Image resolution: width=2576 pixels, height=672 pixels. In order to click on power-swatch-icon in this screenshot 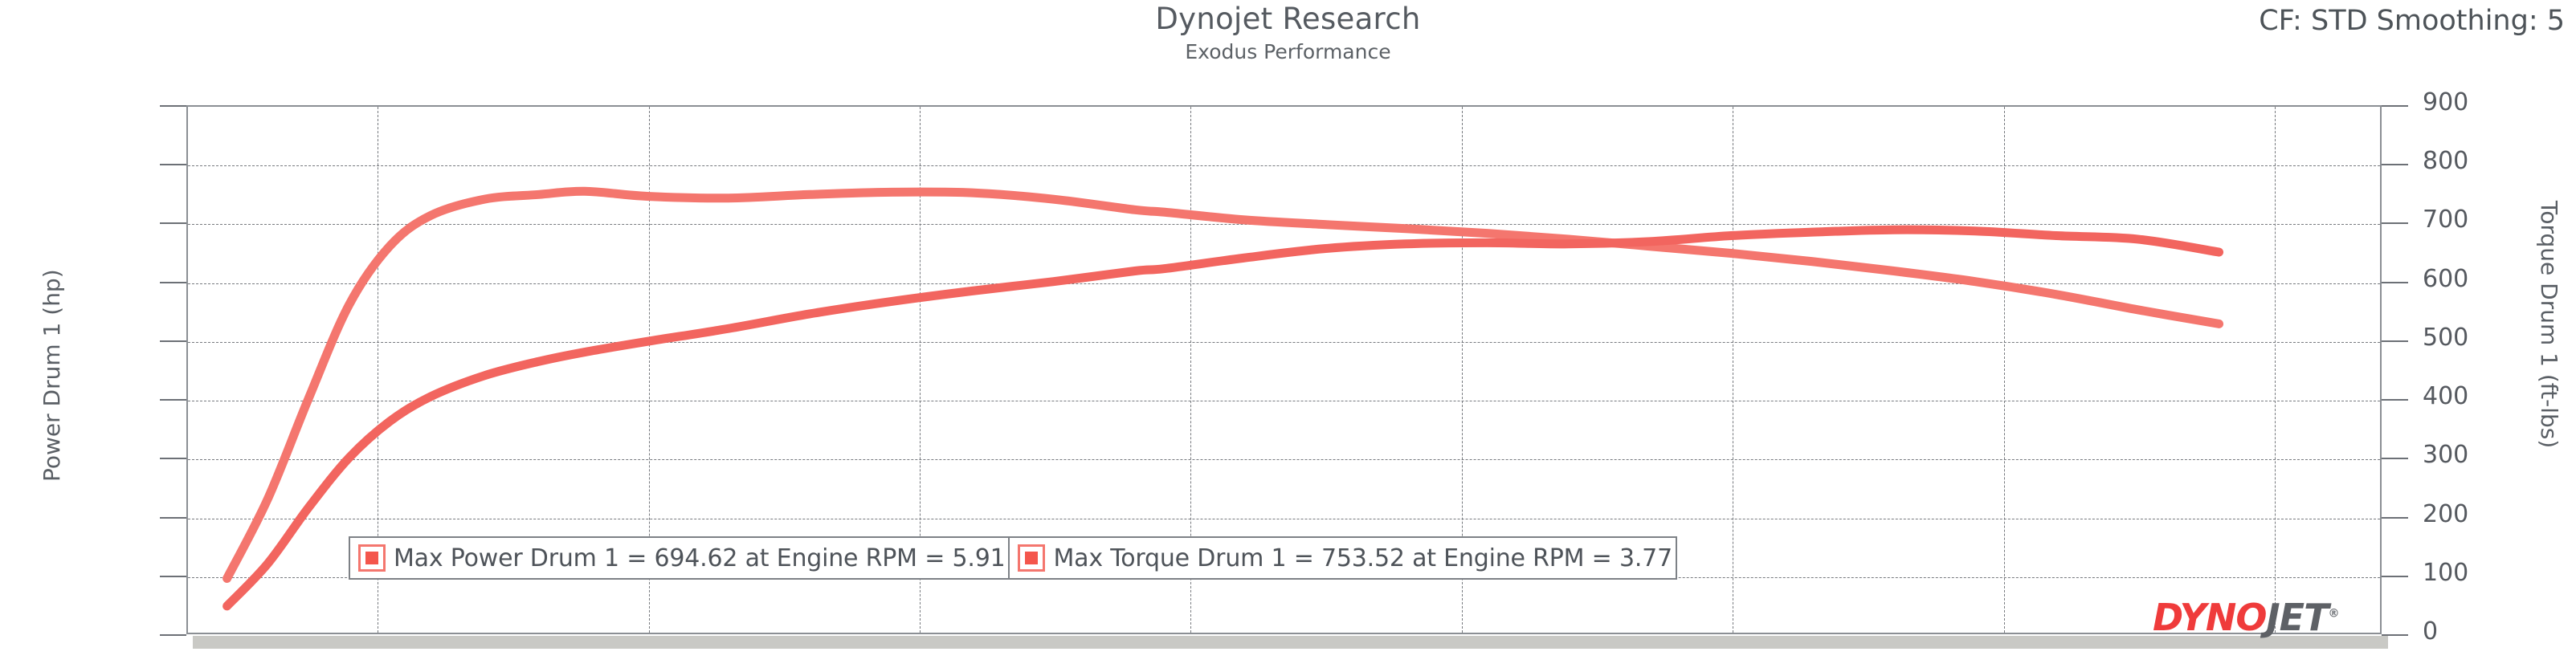, I will do `click(372, 558)`.